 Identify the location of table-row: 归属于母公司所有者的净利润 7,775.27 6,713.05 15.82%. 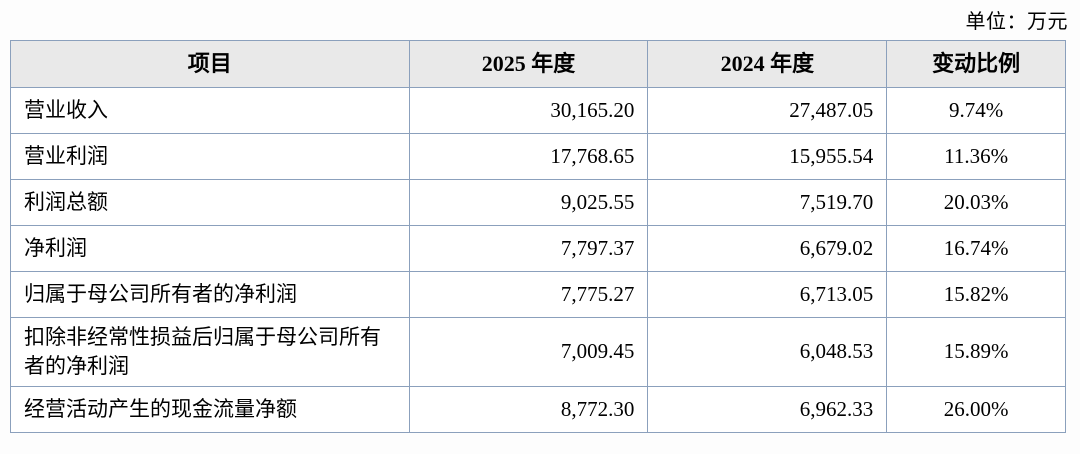
(538, 294).